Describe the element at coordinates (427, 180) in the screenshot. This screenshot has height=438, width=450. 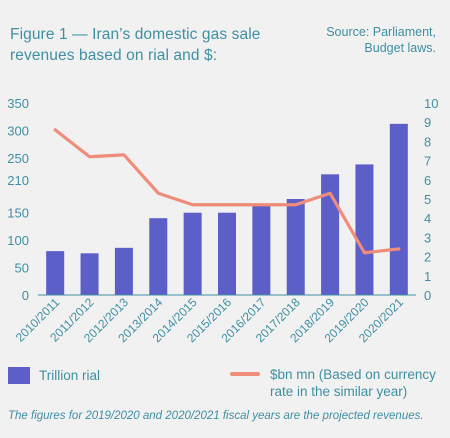
I see `y-right-tick-label: 6` at that location.